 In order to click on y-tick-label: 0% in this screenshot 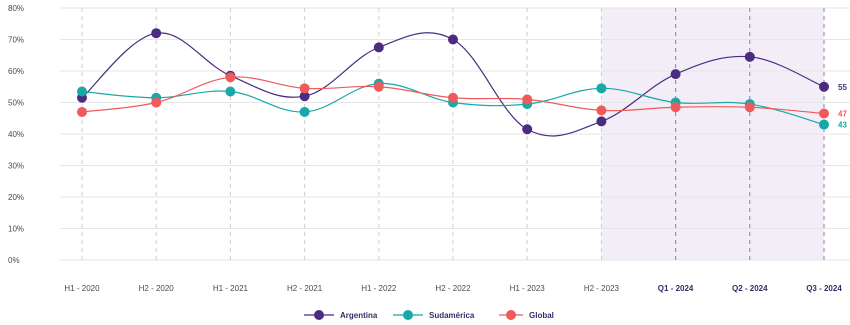, I will do `click(14, 260)`.